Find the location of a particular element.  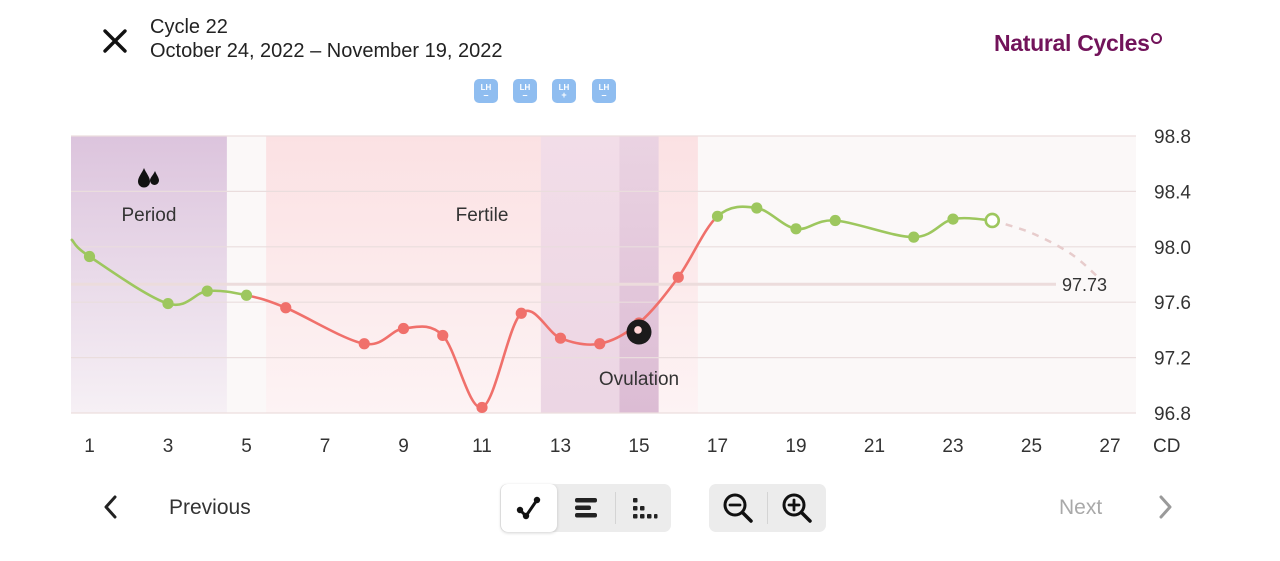

y-tick-label: 98.0 is located at coordinates (1172, 248).